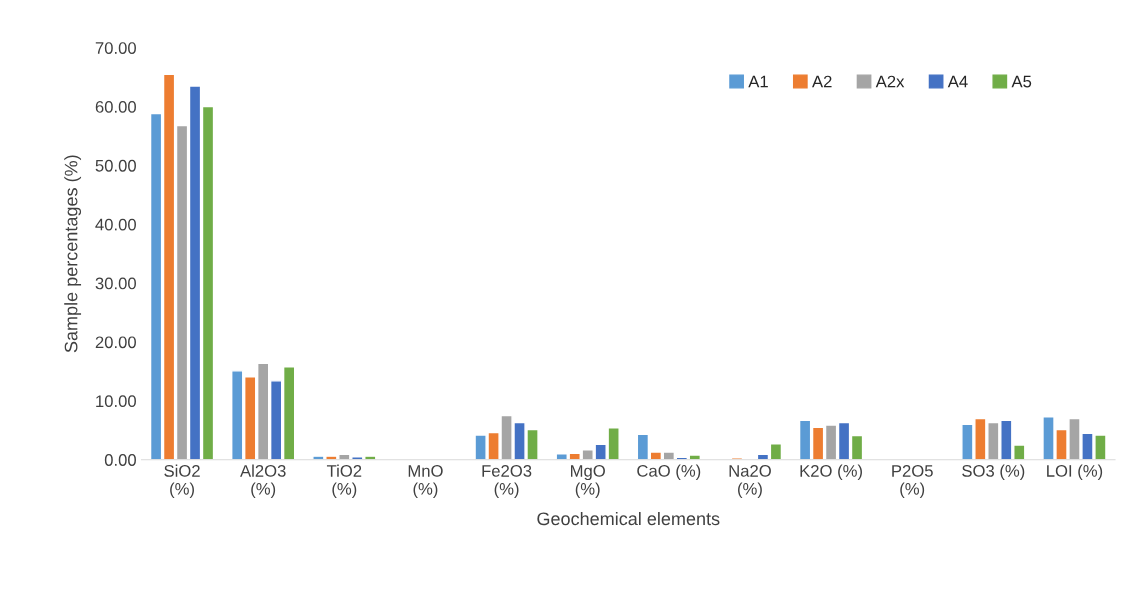 Image resolution: width=1132 pixels, height=597 pixels. Describe the element at coordinates (182, 481) in the screenshot. I see `x-tick-label: SiO2 (%)` at that location.